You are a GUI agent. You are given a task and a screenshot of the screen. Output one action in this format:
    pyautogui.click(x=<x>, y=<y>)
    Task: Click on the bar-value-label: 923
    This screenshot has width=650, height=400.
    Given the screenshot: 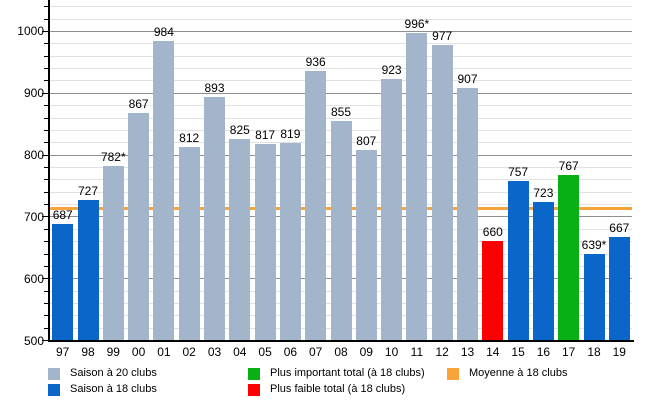 What is the action you would take?
    pyautogui.click(x=391, y=69)
    